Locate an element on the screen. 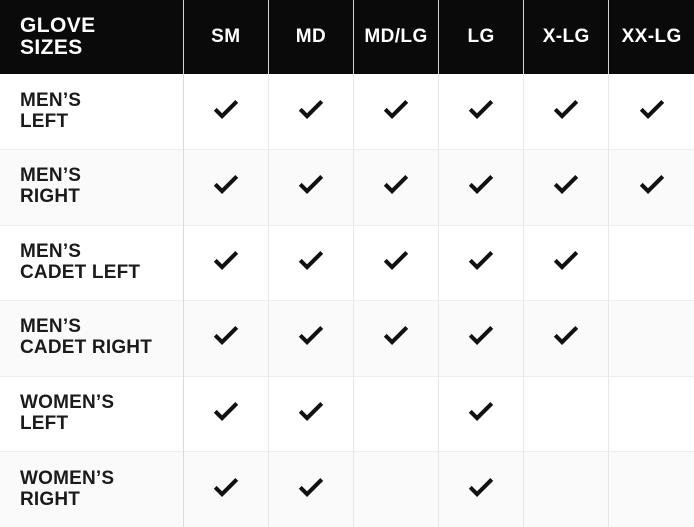 The image size is (694, 527). cell-mens-right-md-lg is located at coordinates (396, 187).